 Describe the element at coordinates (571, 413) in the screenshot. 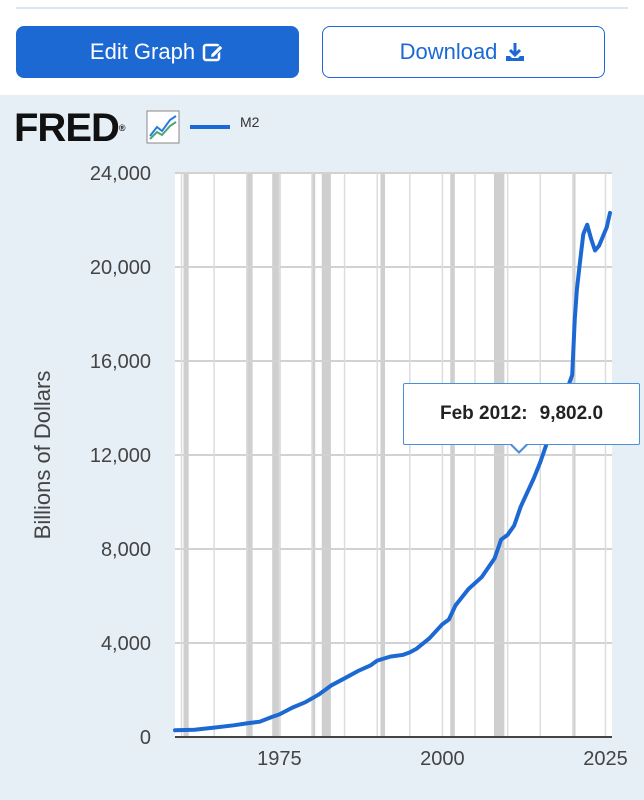

I see `tooltip-value: 9,802.0` at that location.